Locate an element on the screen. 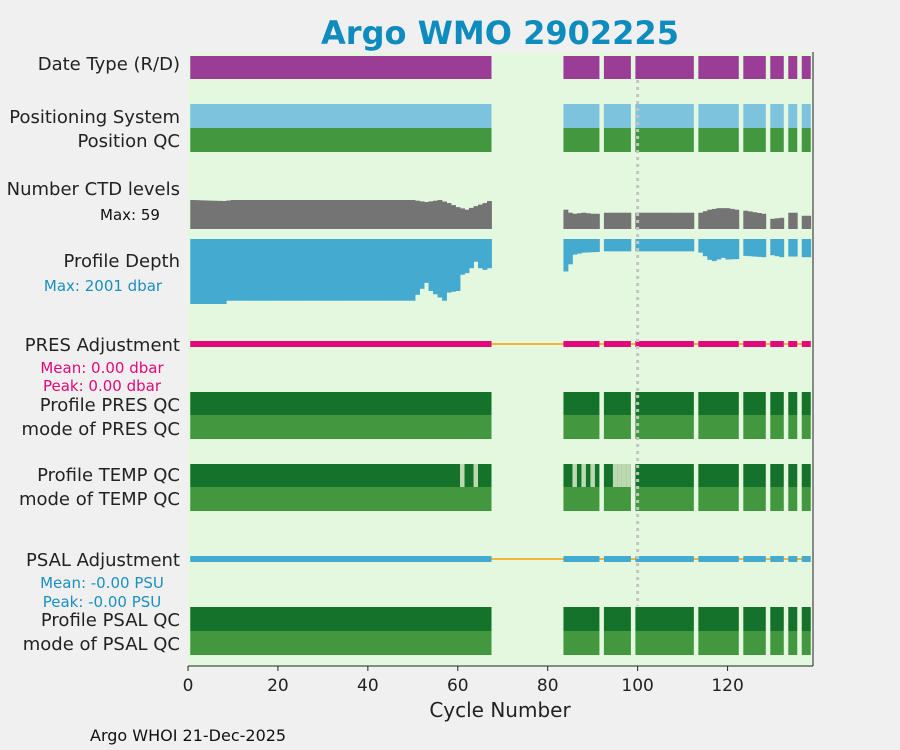 Image resolution: width=900 pixels, height=750 pixels. x-tick-label: 0 is located at coordinates (188, 686).